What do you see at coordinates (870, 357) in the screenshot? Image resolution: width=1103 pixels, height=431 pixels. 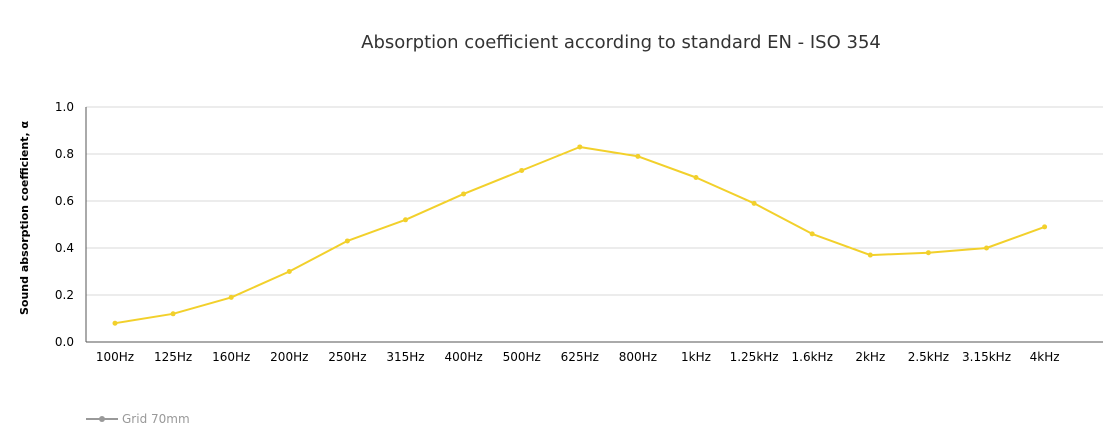 I see `x-tick-label: 2kHz` at bounding box center [870, 357].